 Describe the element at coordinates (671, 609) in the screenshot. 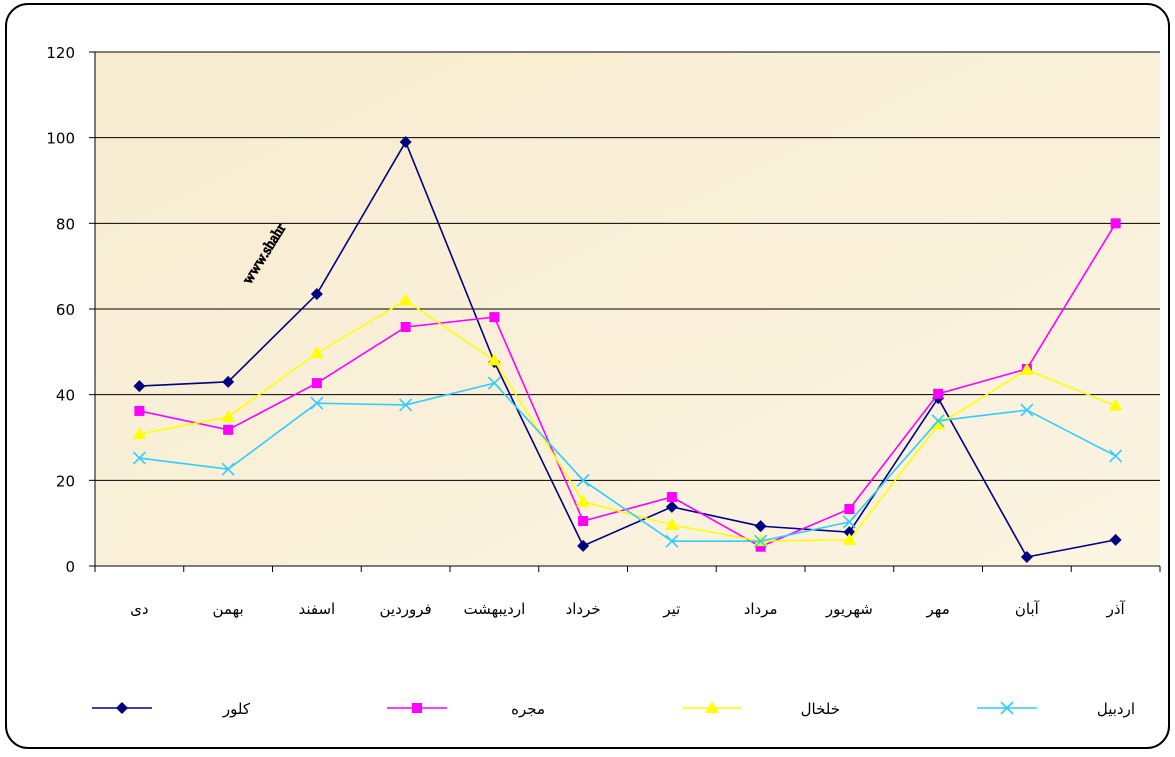

I see `x-tick-label: تیر` at that location.